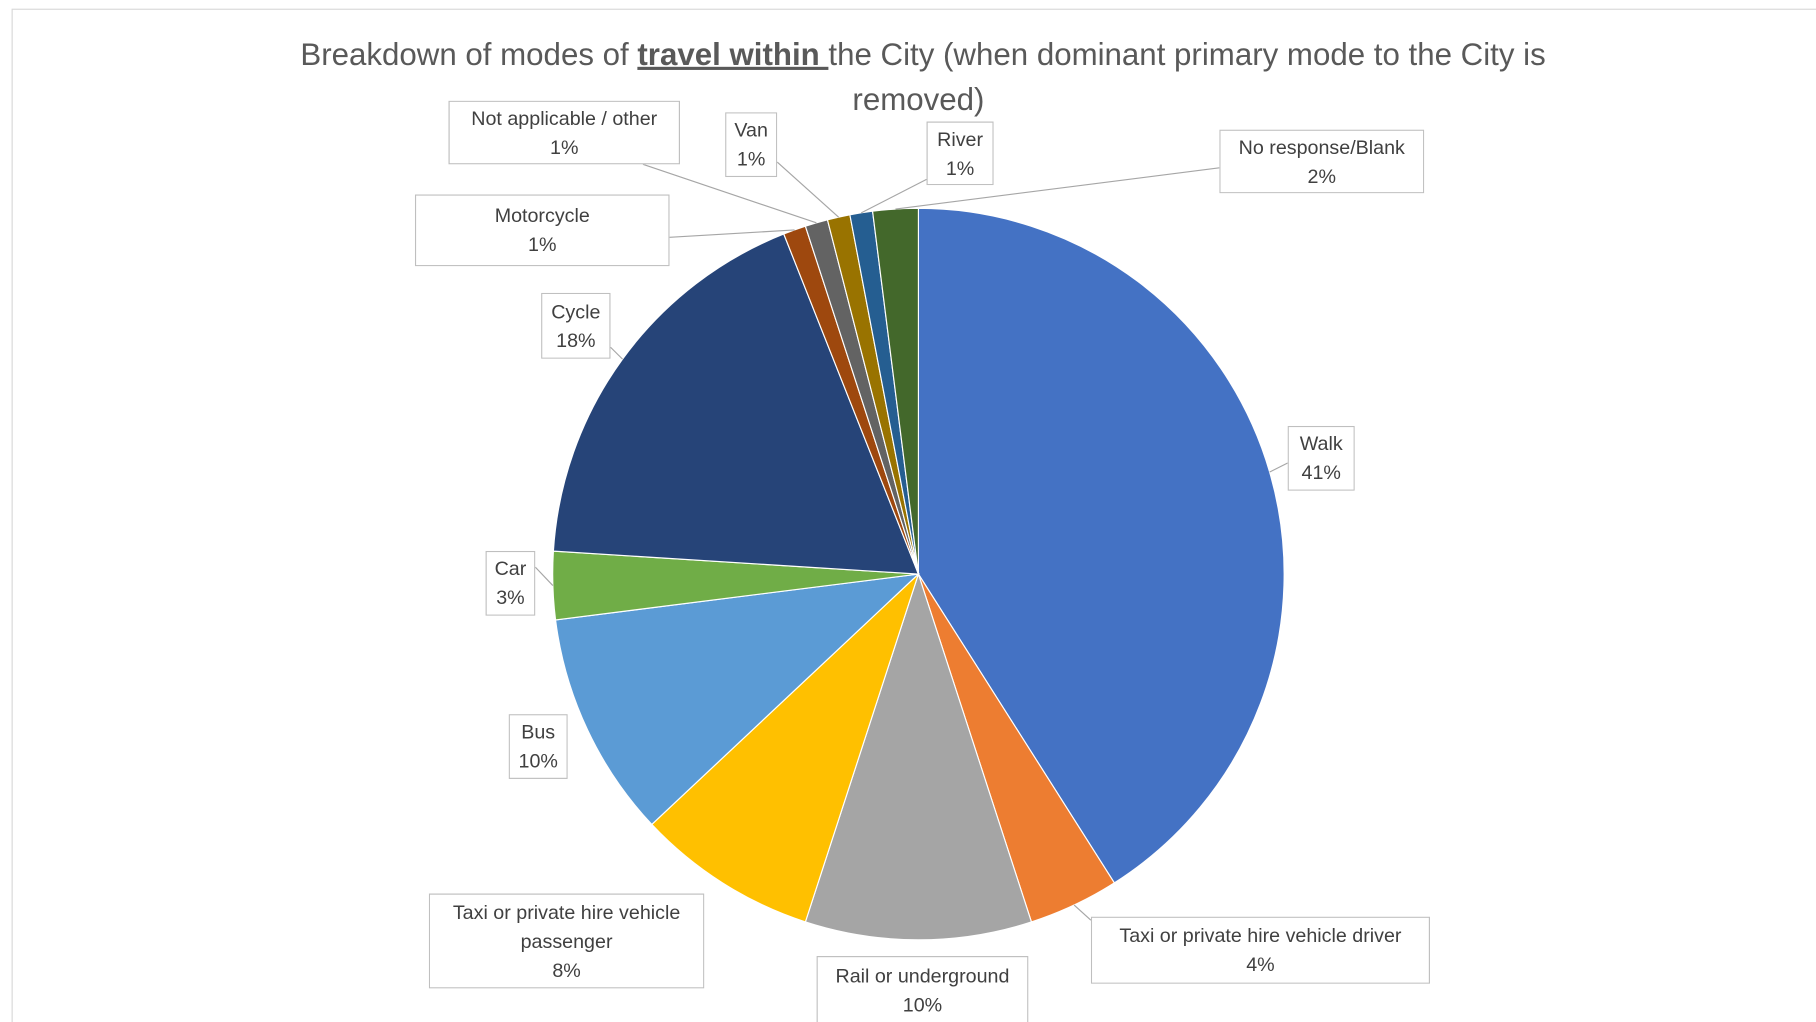 Image resolution: width=1816 pixels, height=1022 pixels. I want to click on label-name: Rail or underground, so click(922, 976).